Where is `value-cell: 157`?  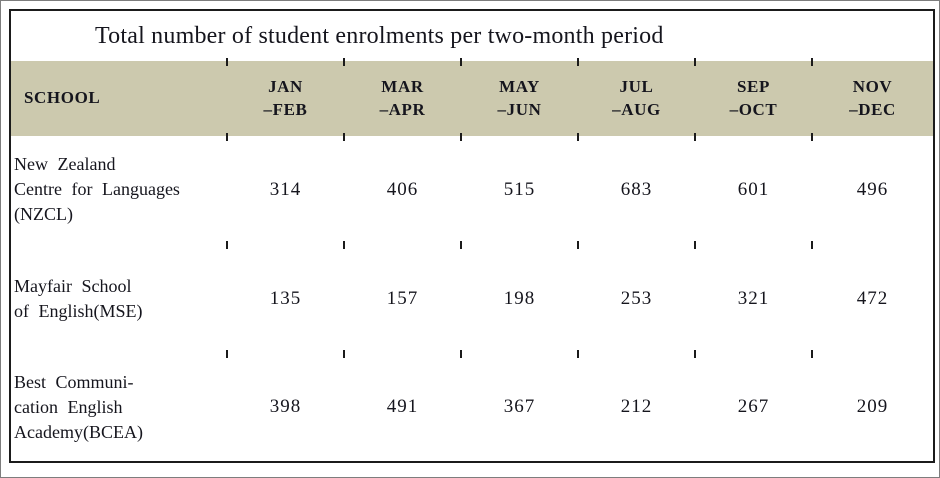 value-cell: 157 is located at coordinates (402, 298).